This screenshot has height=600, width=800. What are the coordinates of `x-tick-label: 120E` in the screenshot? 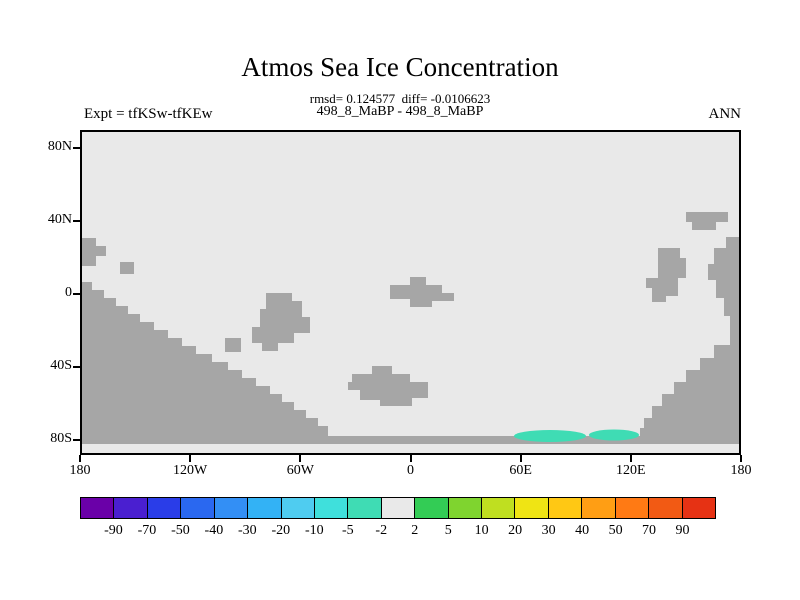 It's located at (631, 470).